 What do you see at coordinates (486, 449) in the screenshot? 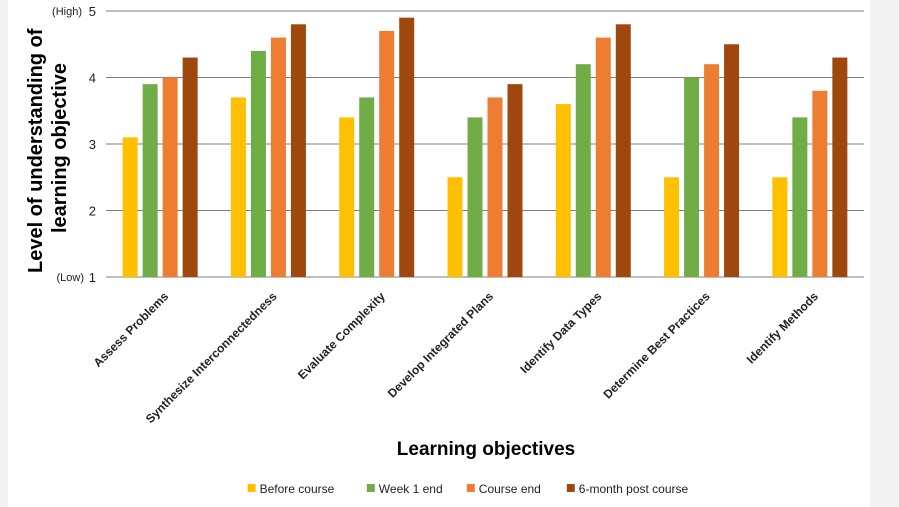
I see `x-axis-title: Learning objectives` at bounding box center [486, 449].